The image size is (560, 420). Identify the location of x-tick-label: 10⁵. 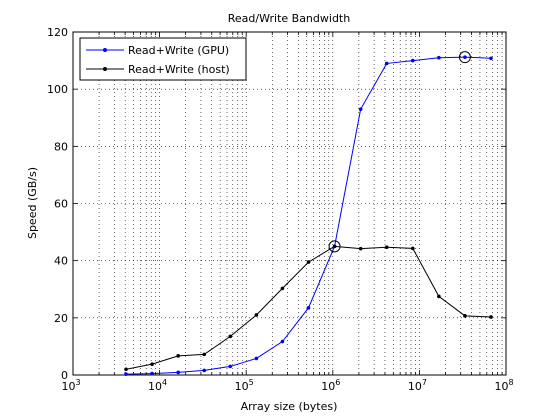
(244, 385).